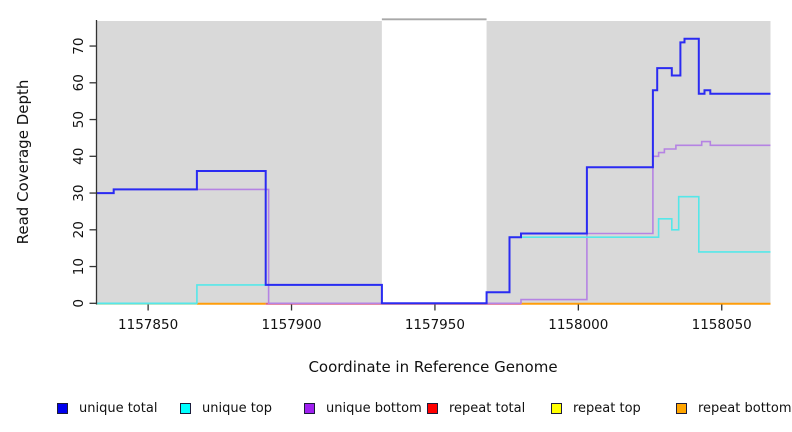  Describe the element at coordinates (434, 163) in the screenshot. I see `masked-region` at that location.